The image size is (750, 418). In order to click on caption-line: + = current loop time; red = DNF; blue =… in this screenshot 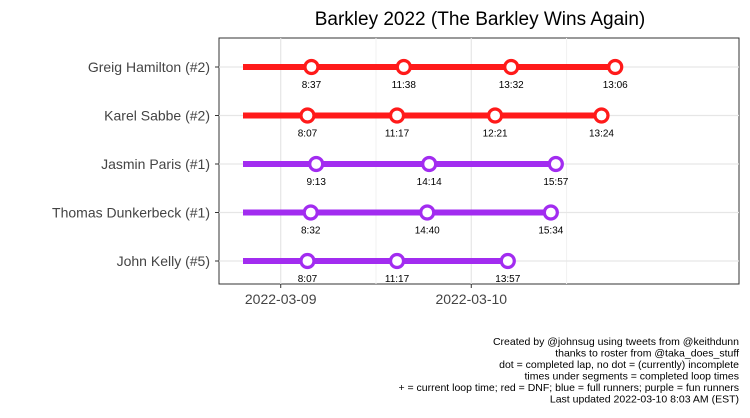, I will do `click(568, 388)`.